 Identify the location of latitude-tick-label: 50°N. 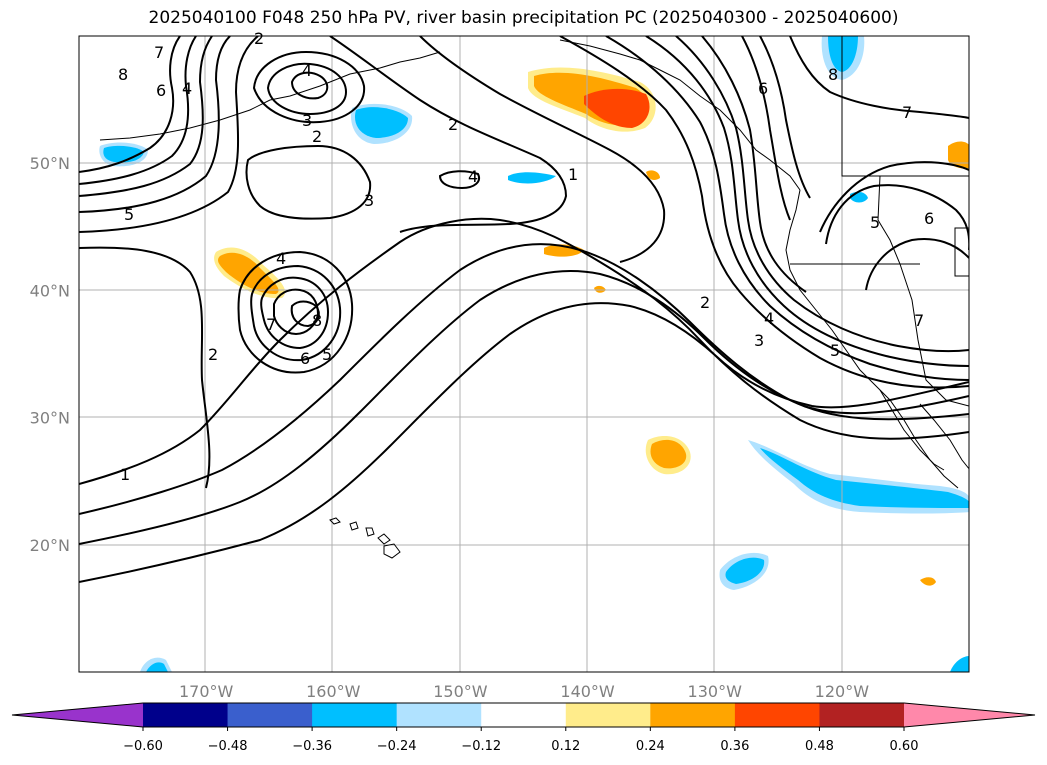
(50, 163).